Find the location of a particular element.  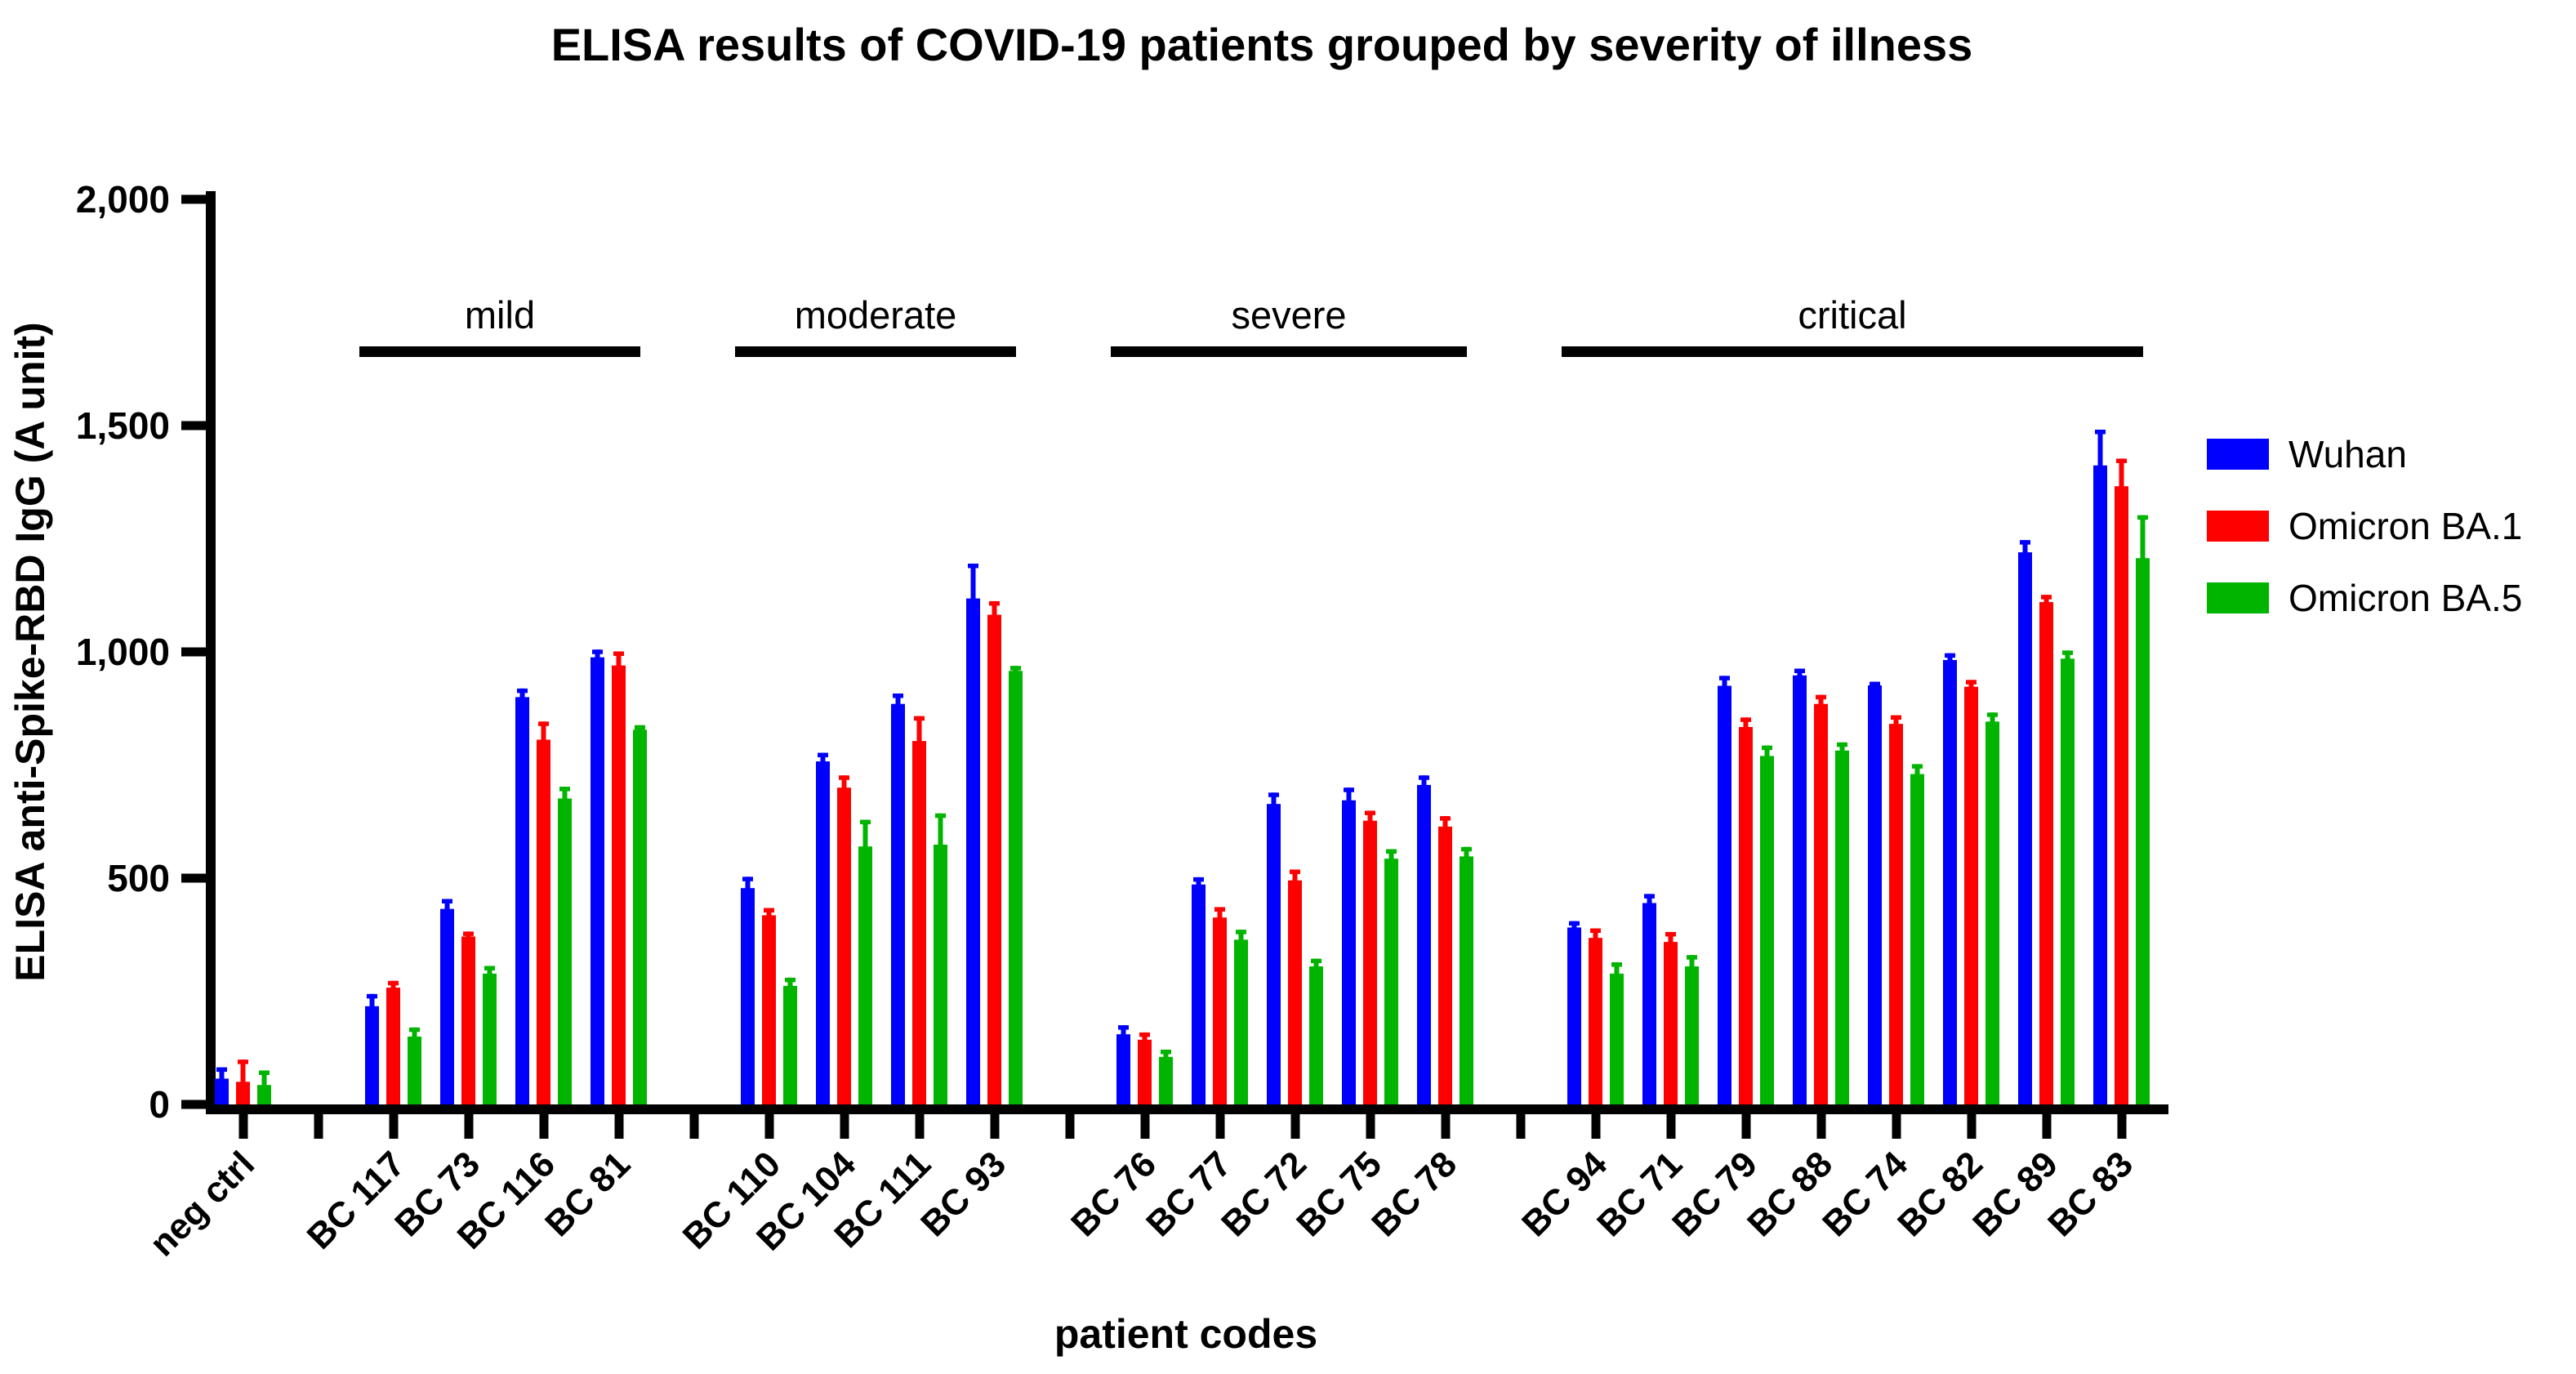

legend-swatch-wuhan is located at coordinates (2238, 454).